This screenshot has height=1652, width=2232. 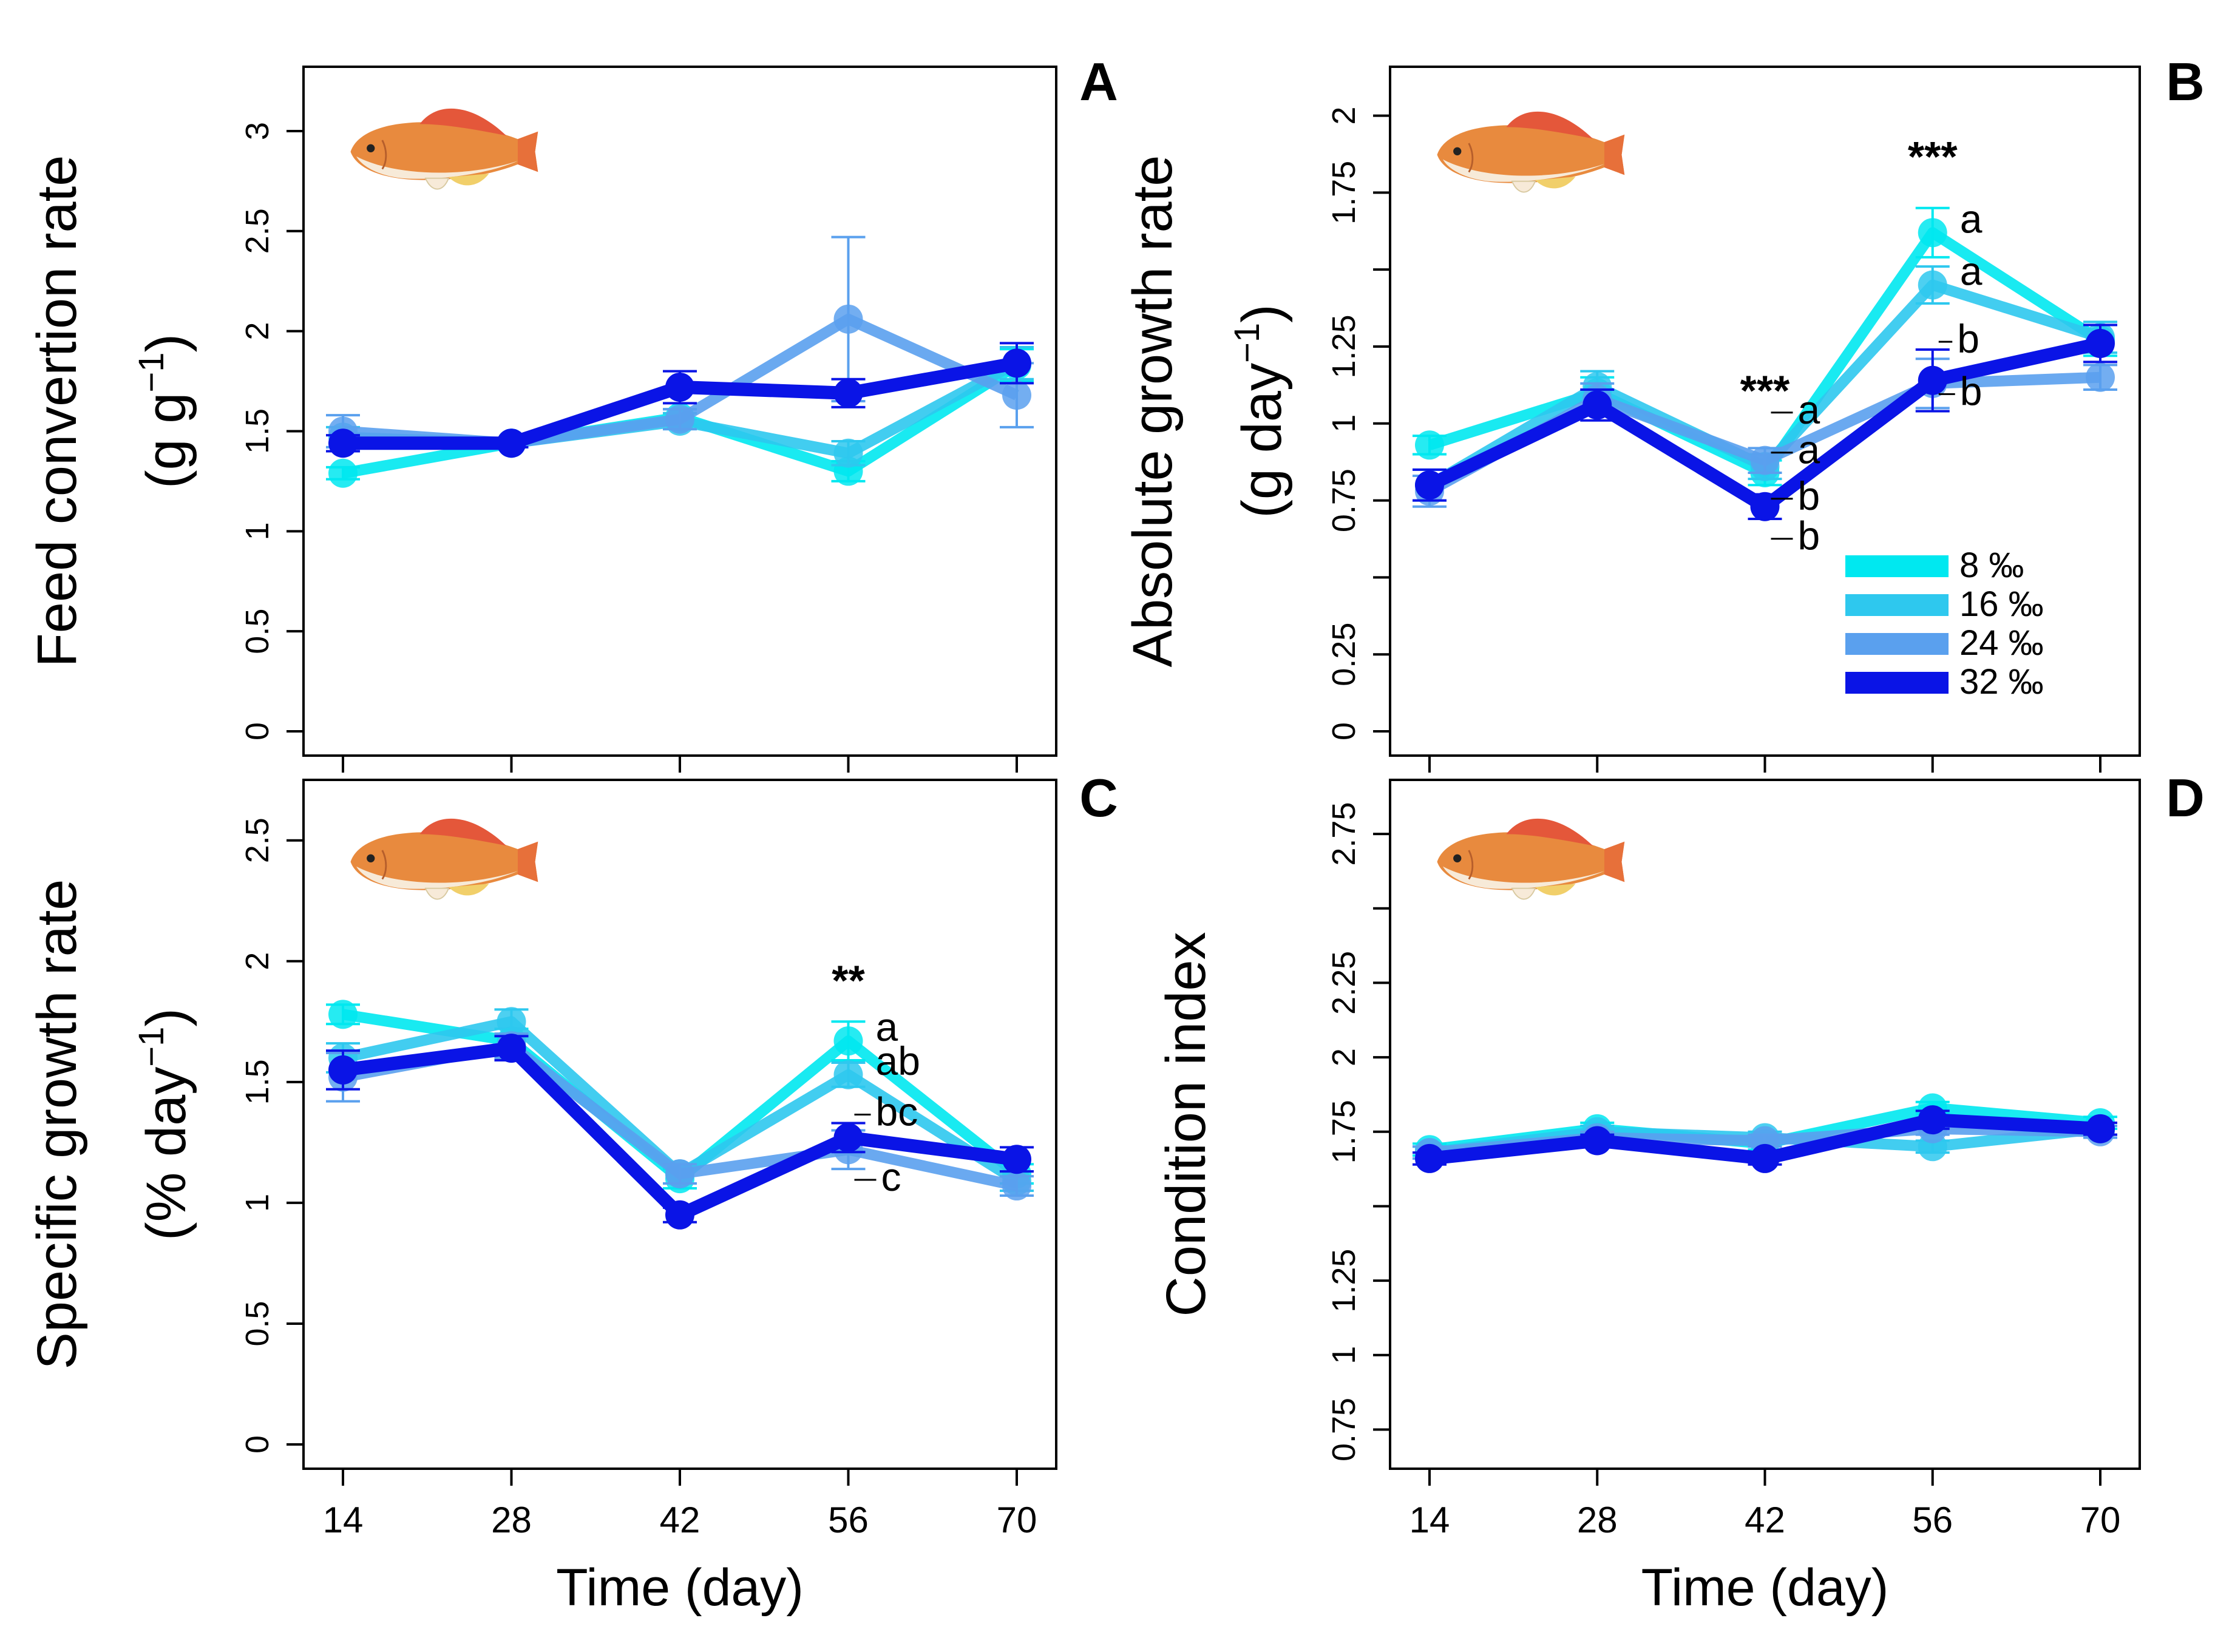 I want to click on legend-label: 8 ‰, so click(x=1991, y=565).